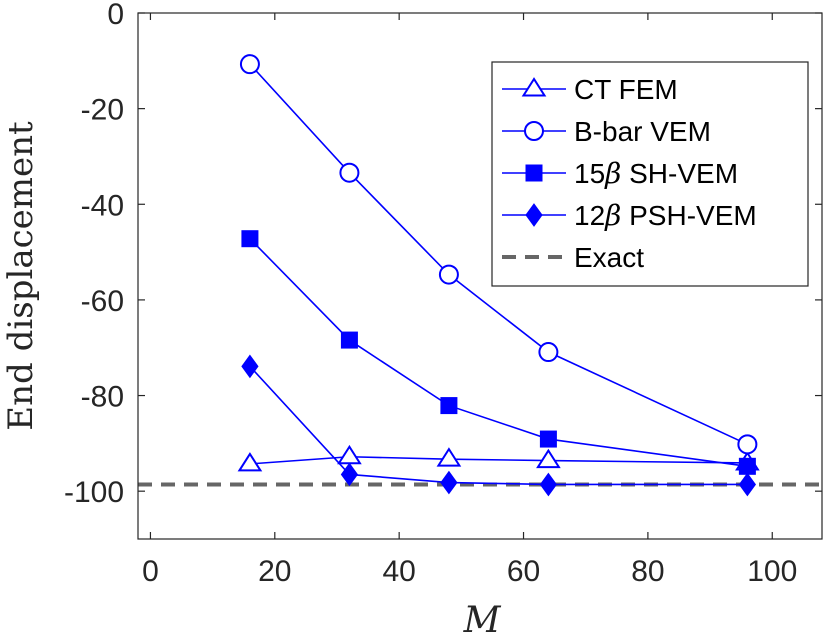 Image resolution: width=830 pixels, height=638 pixels. Describe the element at coordinates (534, 173) in the screenshot. I see `legend-2-swatch-marker` at that location.